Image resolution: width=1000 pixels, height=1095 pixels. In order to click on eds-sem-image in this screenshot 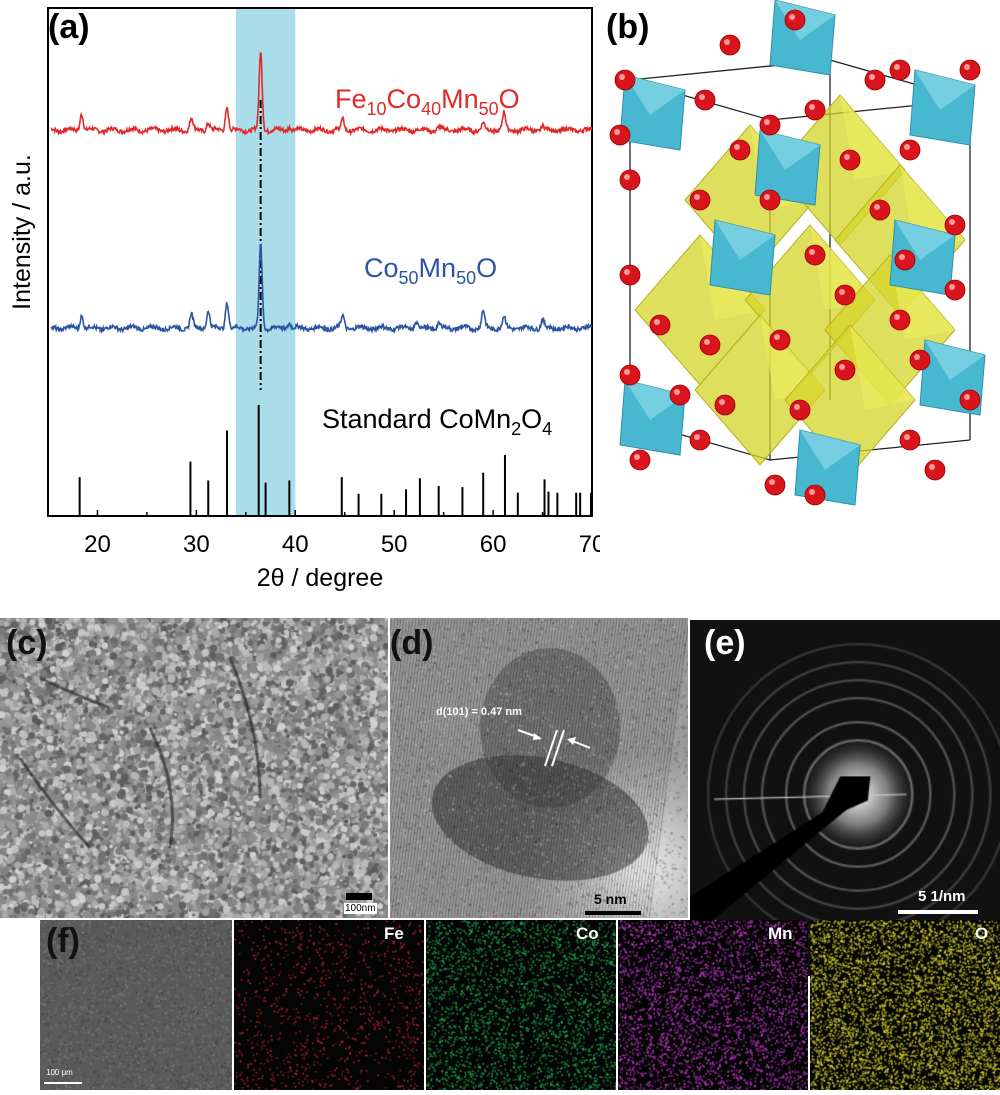, I will do `click(136, 1005)`.